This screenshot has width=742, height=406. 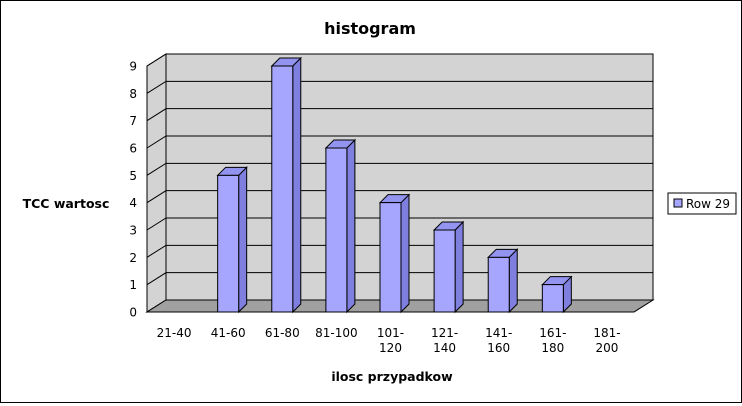 I want to click on x-tick-label: 181-200, so click(x=606, y=340).